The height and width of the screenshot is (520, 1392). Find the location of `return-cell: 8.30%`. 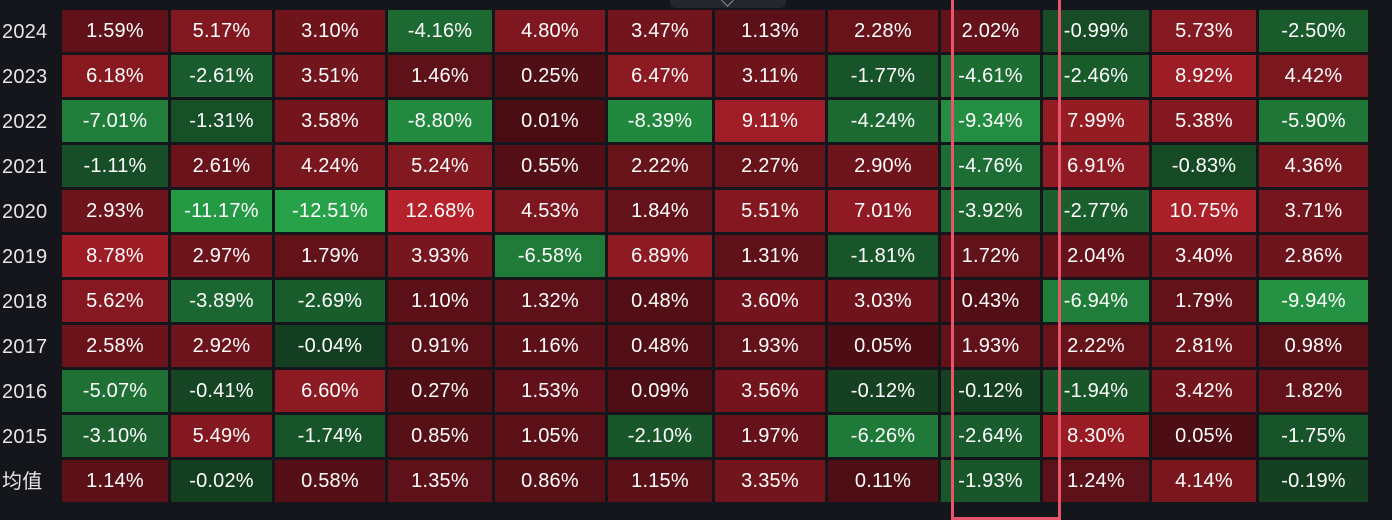

return-cell: 8.30% is located at coordinates (1096, 436).